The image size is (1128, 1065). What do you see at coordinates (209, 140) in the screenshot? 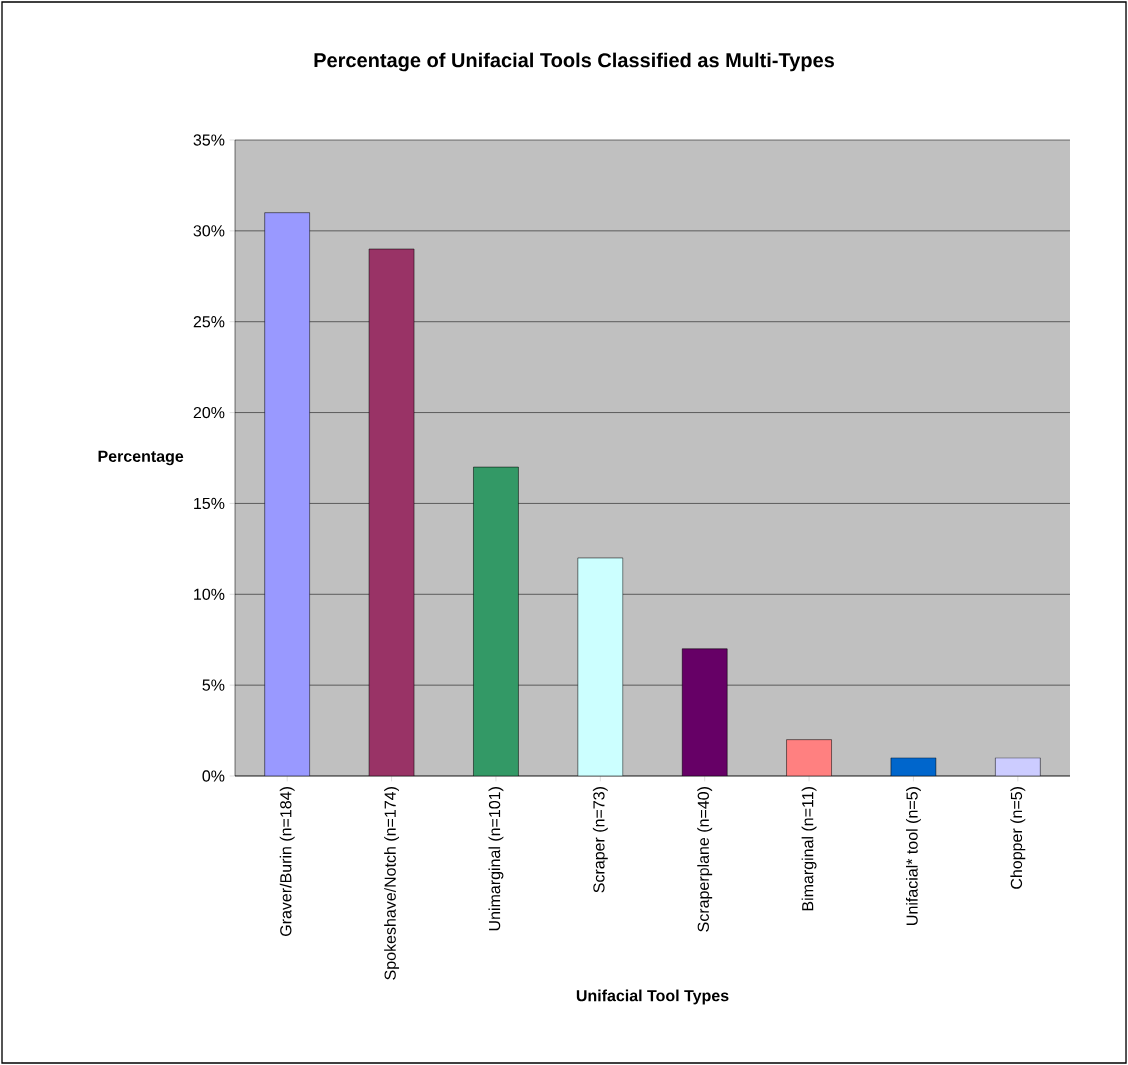
I see `y-tick-label: 35%` at bounding box center [209, 140].